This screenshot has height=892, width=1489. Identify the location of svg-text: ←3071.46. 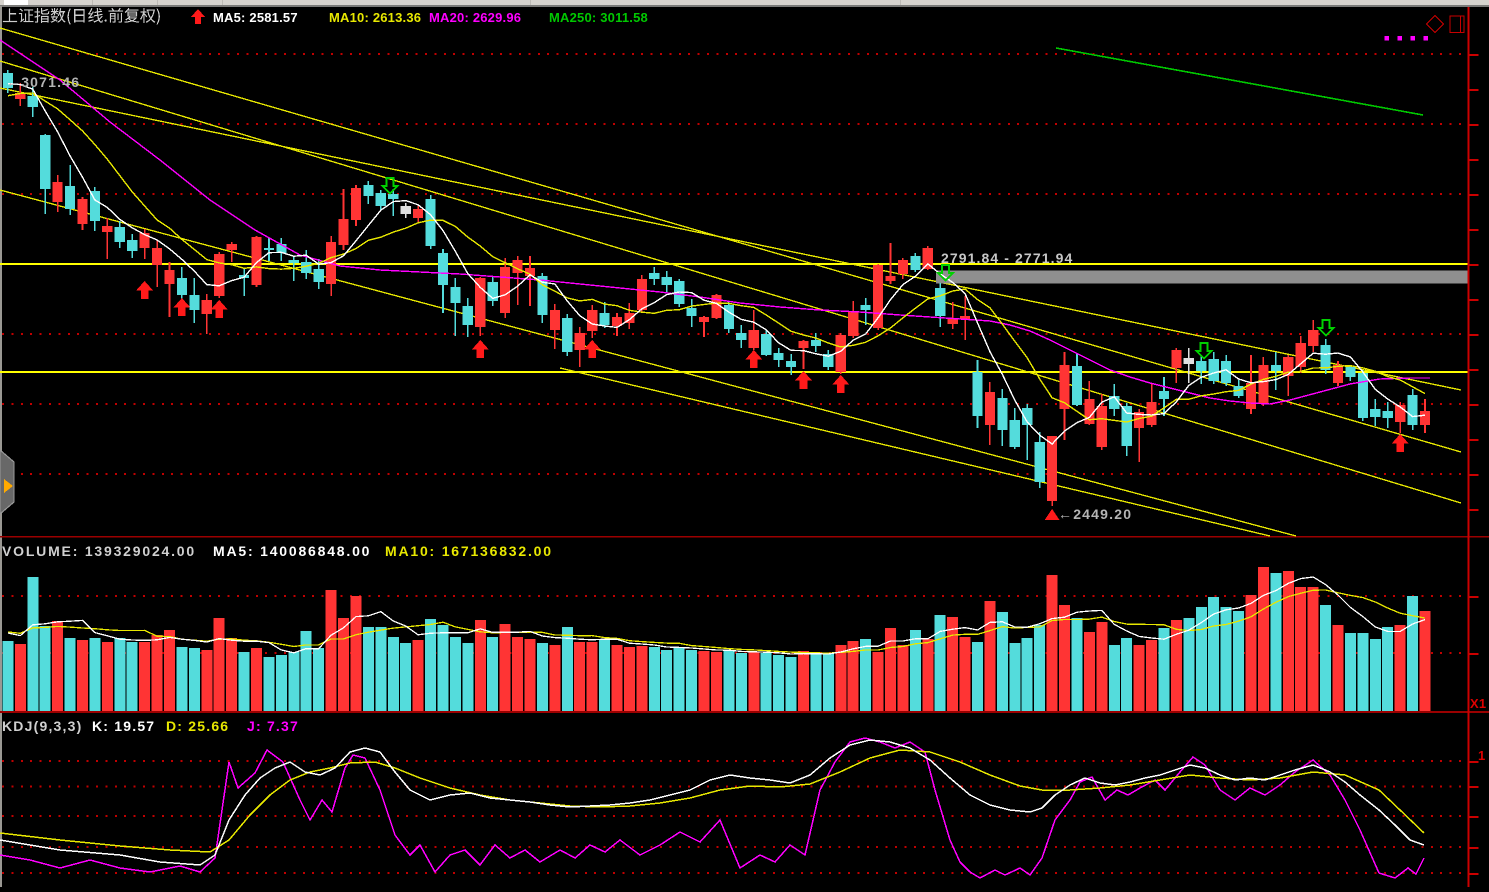
(43, 82).